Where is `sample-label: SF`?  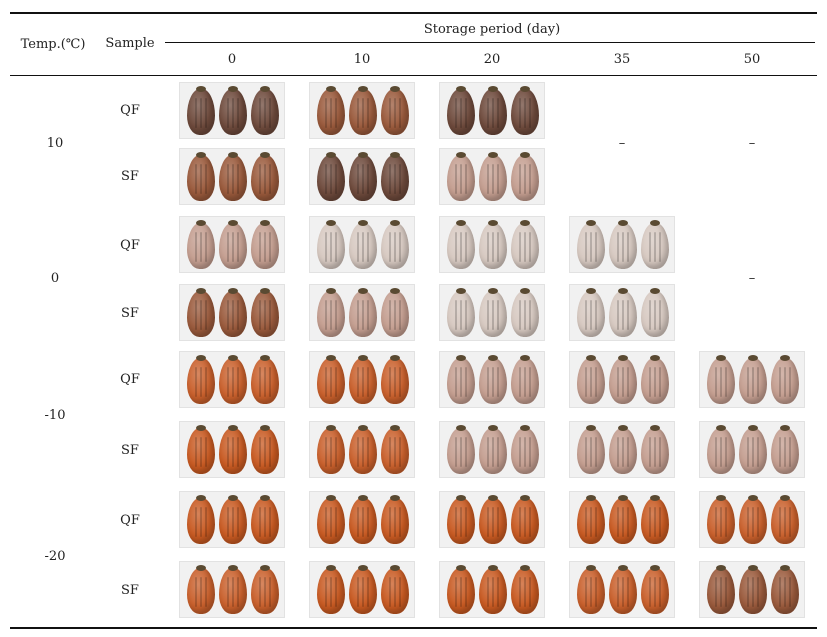 sample-label: SF is located at coordinates (130, 450).